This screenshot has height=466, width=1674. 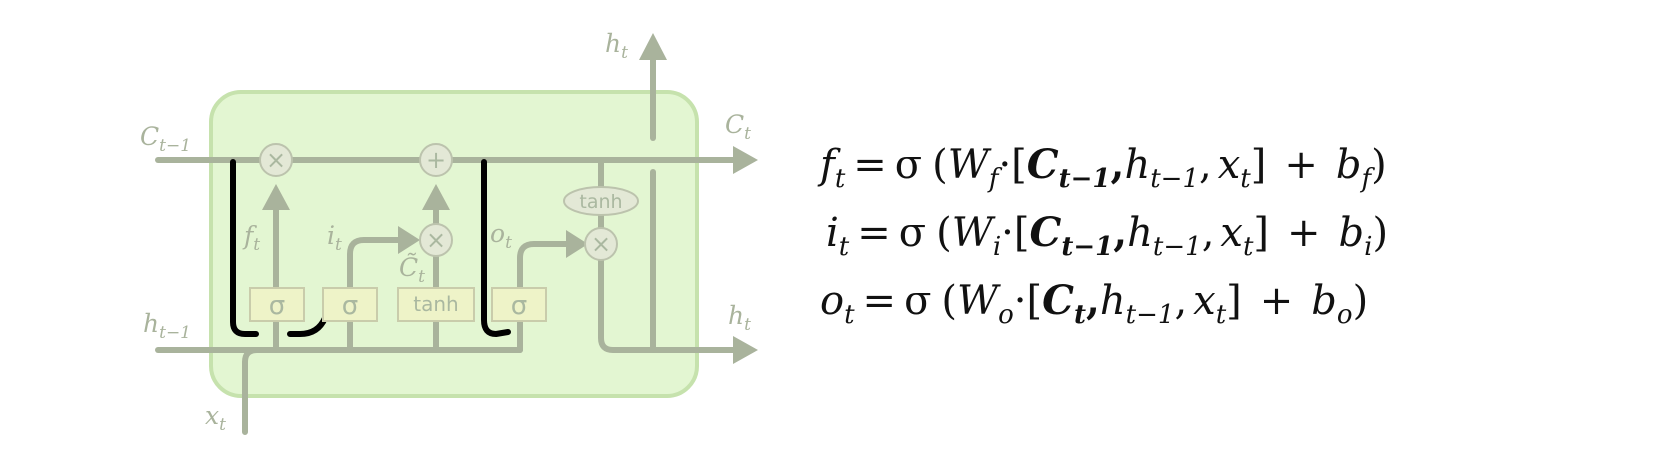 What do you see at coordinates (251, 391) in the screenshot?
I see `x-input-line` at bounding box center [251, 391].